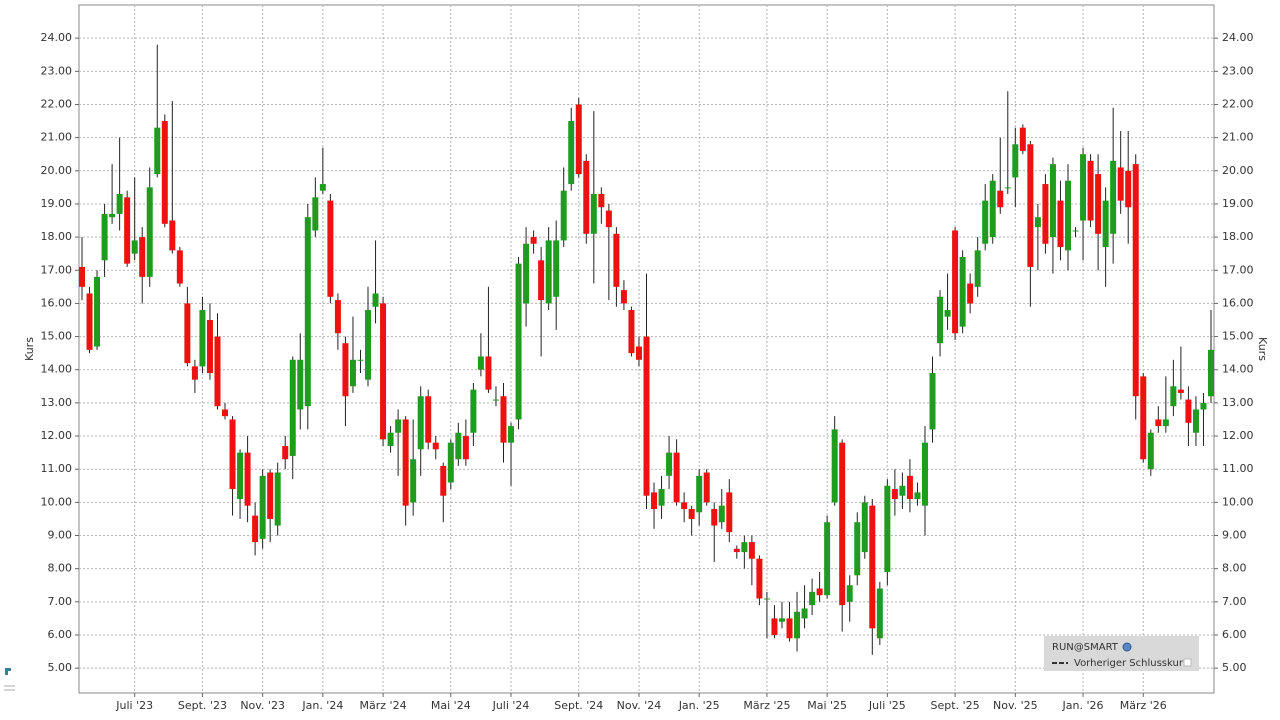 The height and width of the screenshot is (720, 1280). Describe the element at coordinates (57, 70) in the screenshot. I see `y-tick-label: 23.00` at that location.